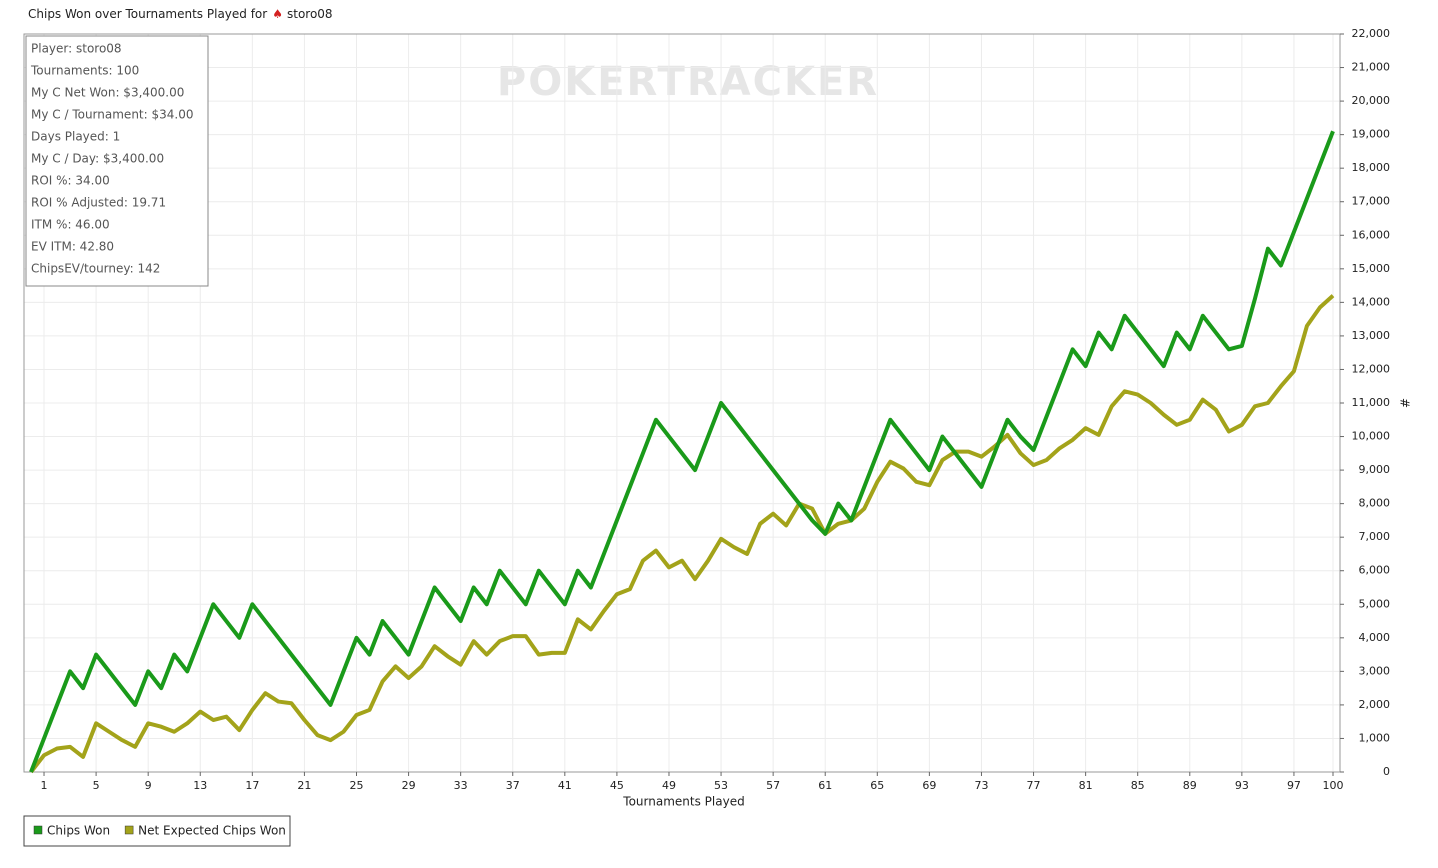 This screenshot has height=868, width=1438. I want to click on x-tick-label: 61, so click(825, 785).